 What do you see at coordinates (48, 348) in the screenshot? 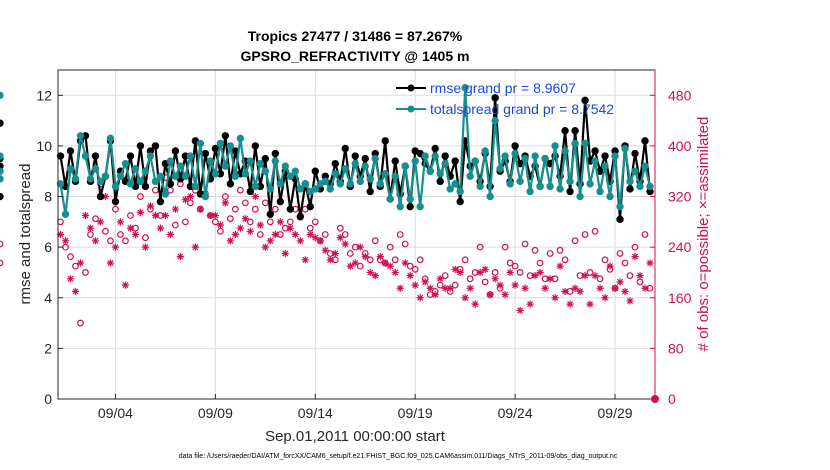
I see `y-tick-label: 2` at bounding box center [48, 348].